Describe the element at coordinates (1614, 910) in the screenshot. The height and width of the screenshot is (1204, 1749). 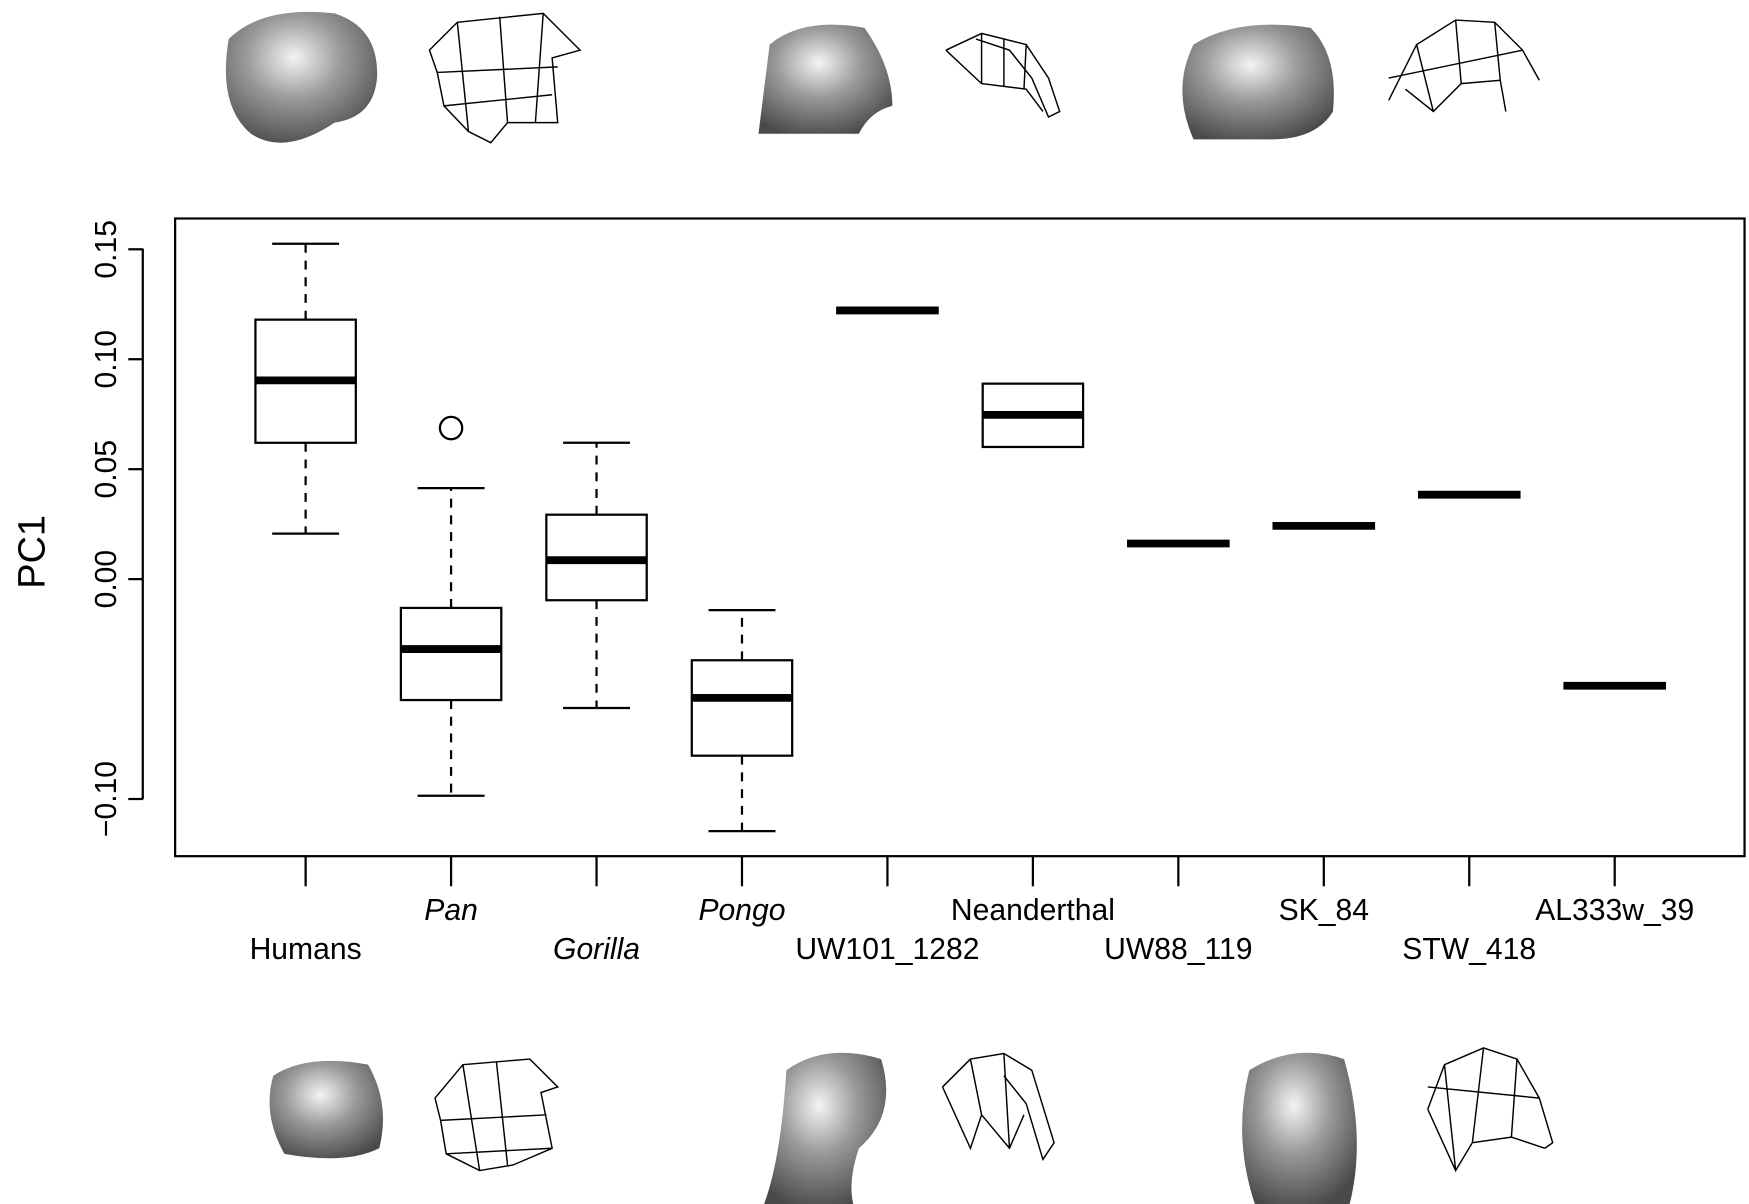
I see `x-tick-label: AL333w_39` at that location.